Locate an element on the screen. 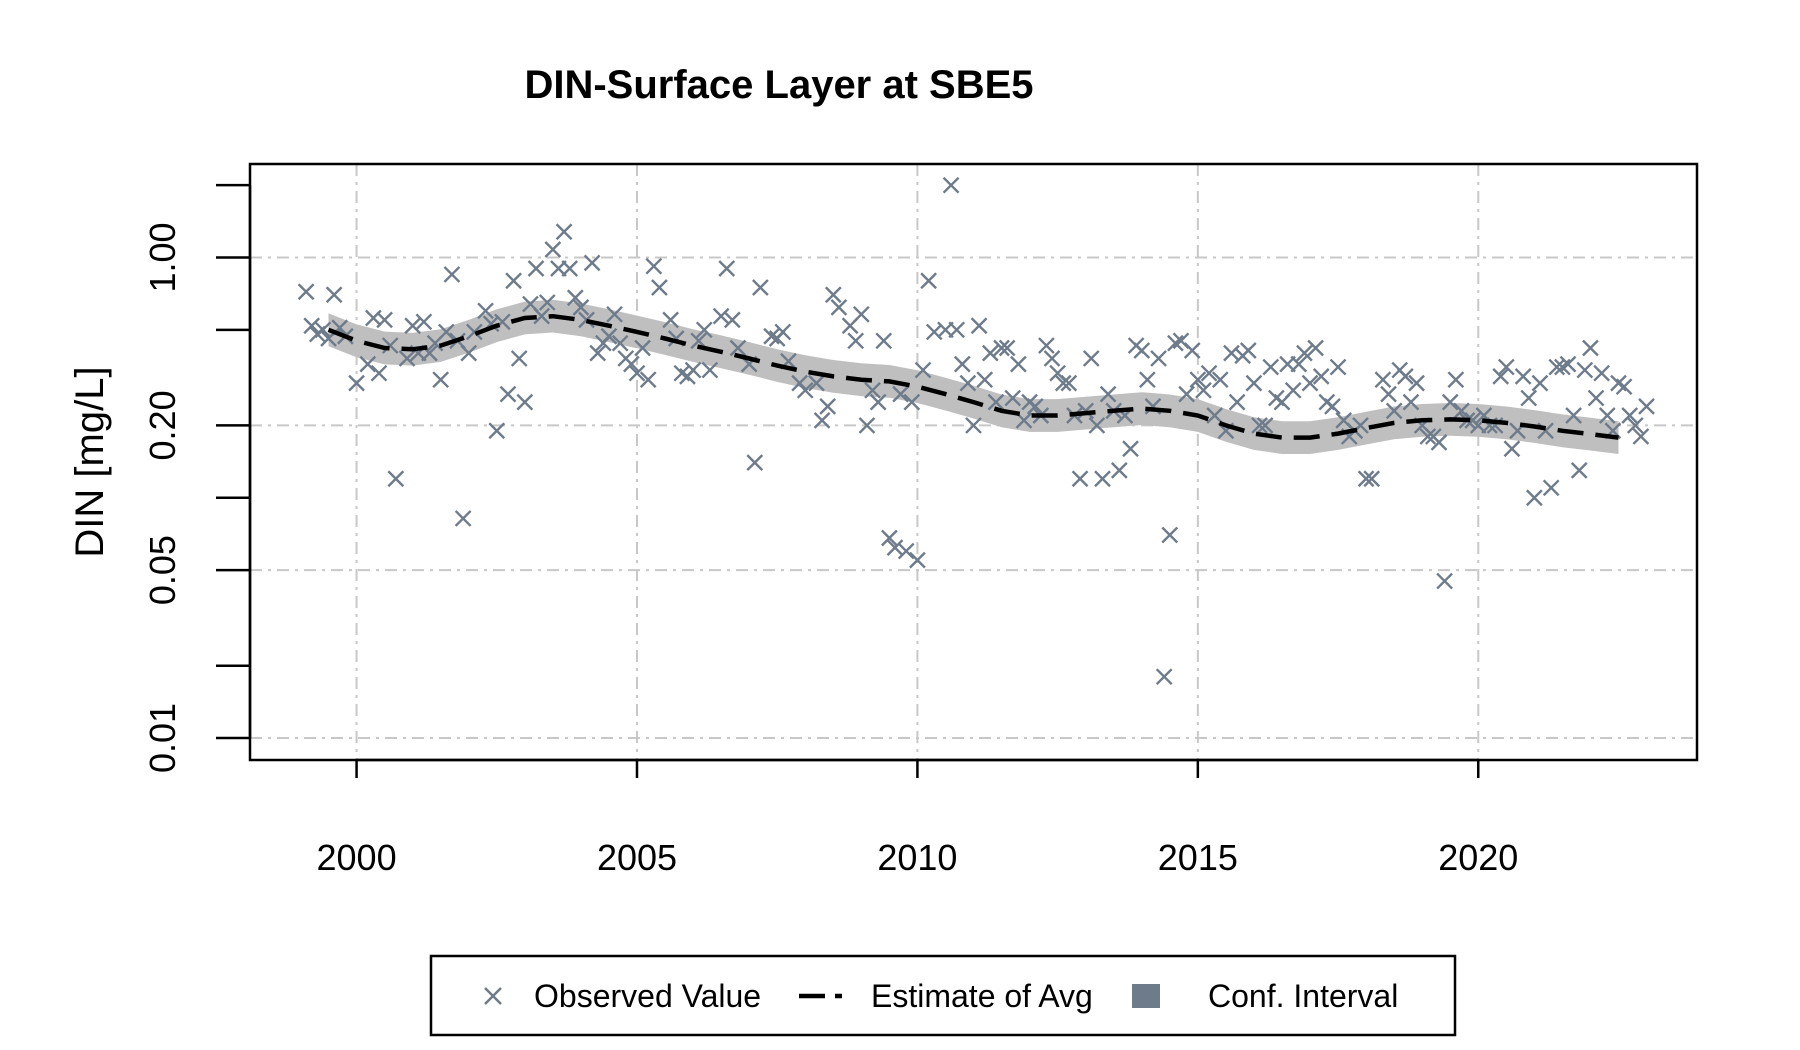  chart-title: DIN-Surface Layer at SBE5 is located at coordinates (778, 85).